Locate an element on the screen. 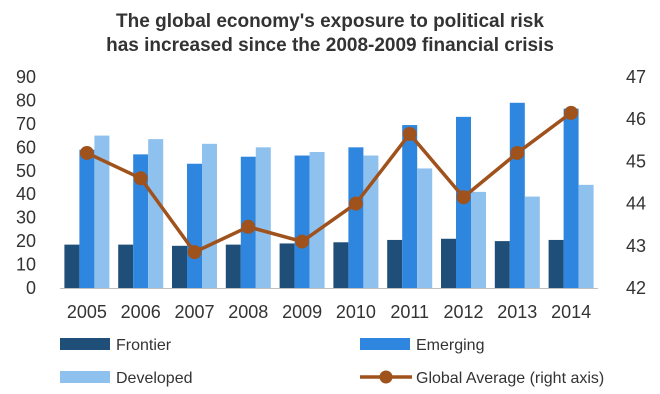 The width and height of the screenshot is (660, 394). bar-developed-2012 is located at coordinates (478, 239).